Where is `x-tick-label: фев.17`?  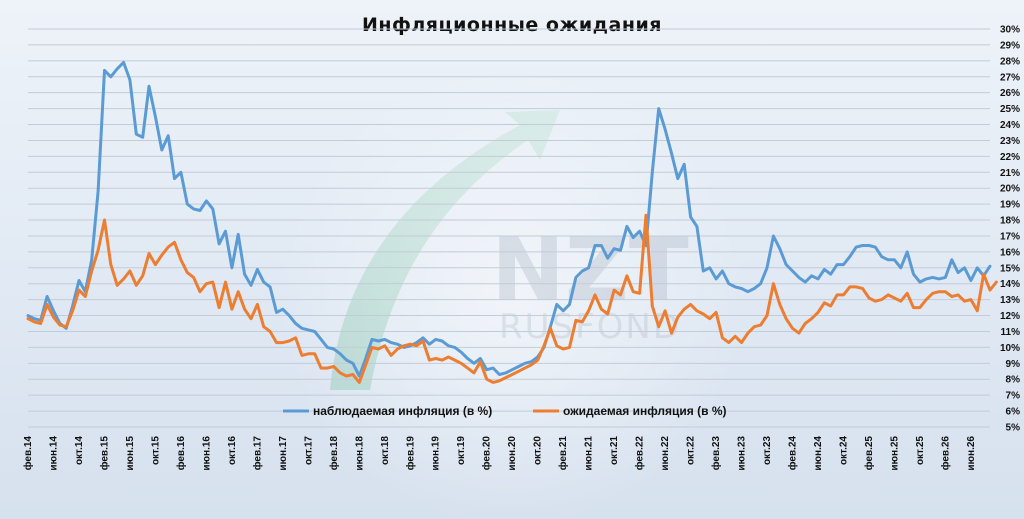
x-tick-label: фев.17 is located at coordinates (257, 453).